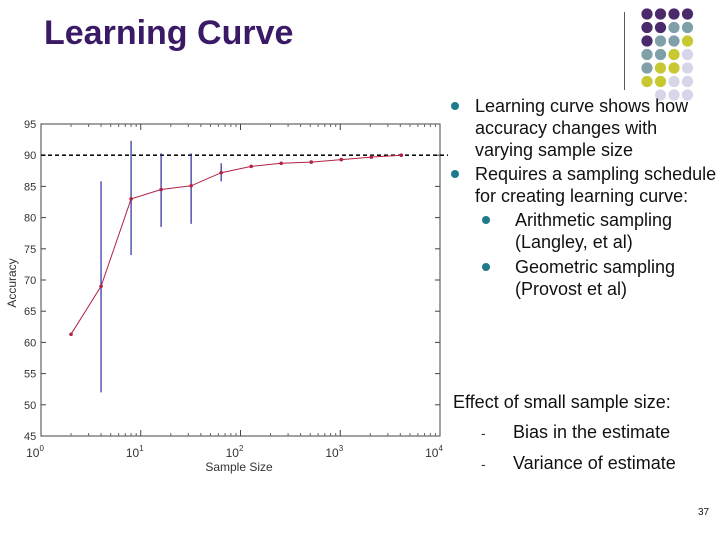  Describe the element at coordinates (169, 33) in the screenshot. I see `slide-title: Learning Curve` at that location.